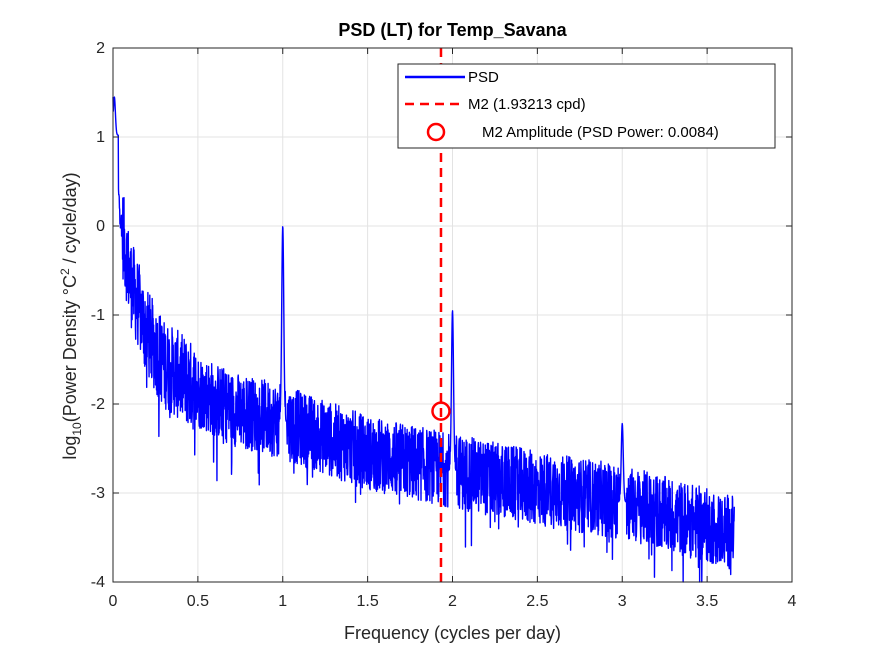 The height and width of the screenshot is (656, 875). What do you see at coordinates (70, 220) in the screenshot?
I see `y-label-suffix: / cycle/day)` at bounding box center [70, 220].